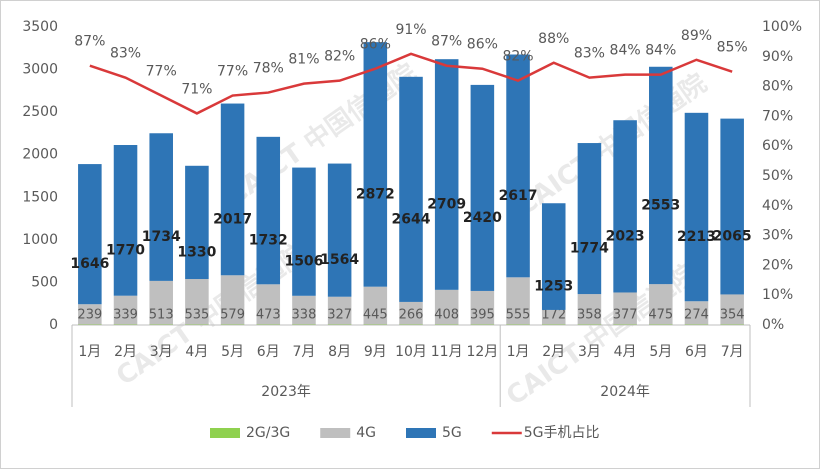 This screenshot has height=469, width=820. What do you see at coordinates (40, 197) in the screenshot?
I see `y-tick-label: 1500` at bounding box center [40, 197].